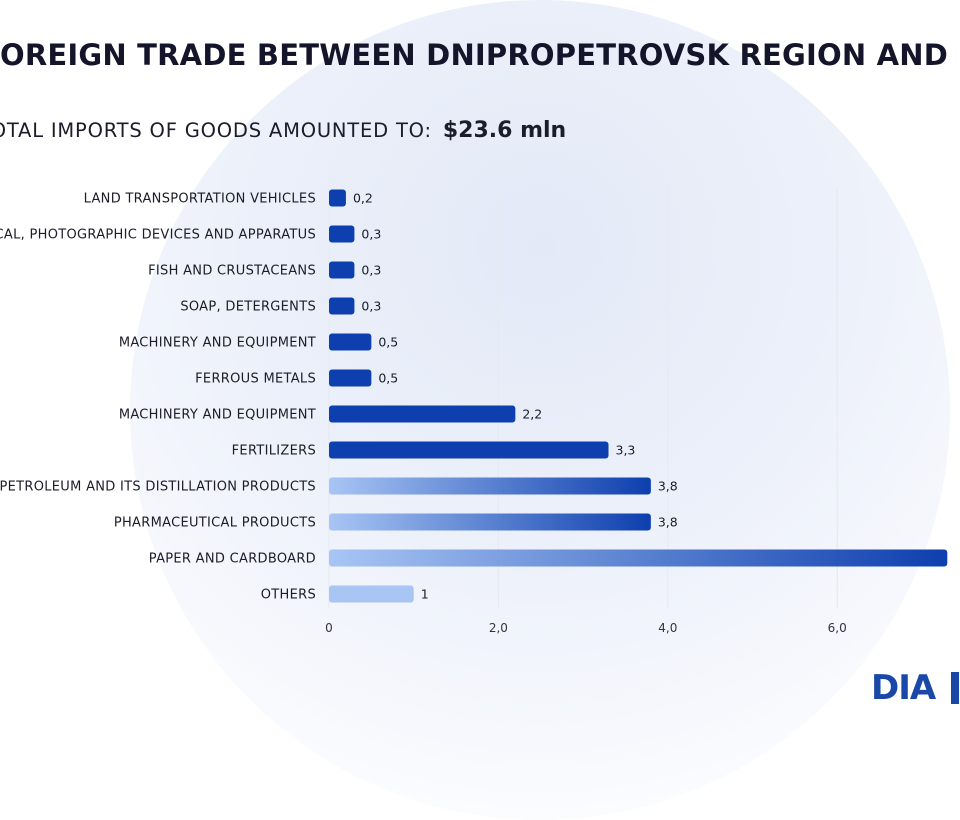 The width and height of the screenshot is (960, 820). Describe the element at coordinates (158, 487) in the screenshot. I see `category-label: PETROLEUM AND ITS DISTILLATION PRODUCTS` at that location.